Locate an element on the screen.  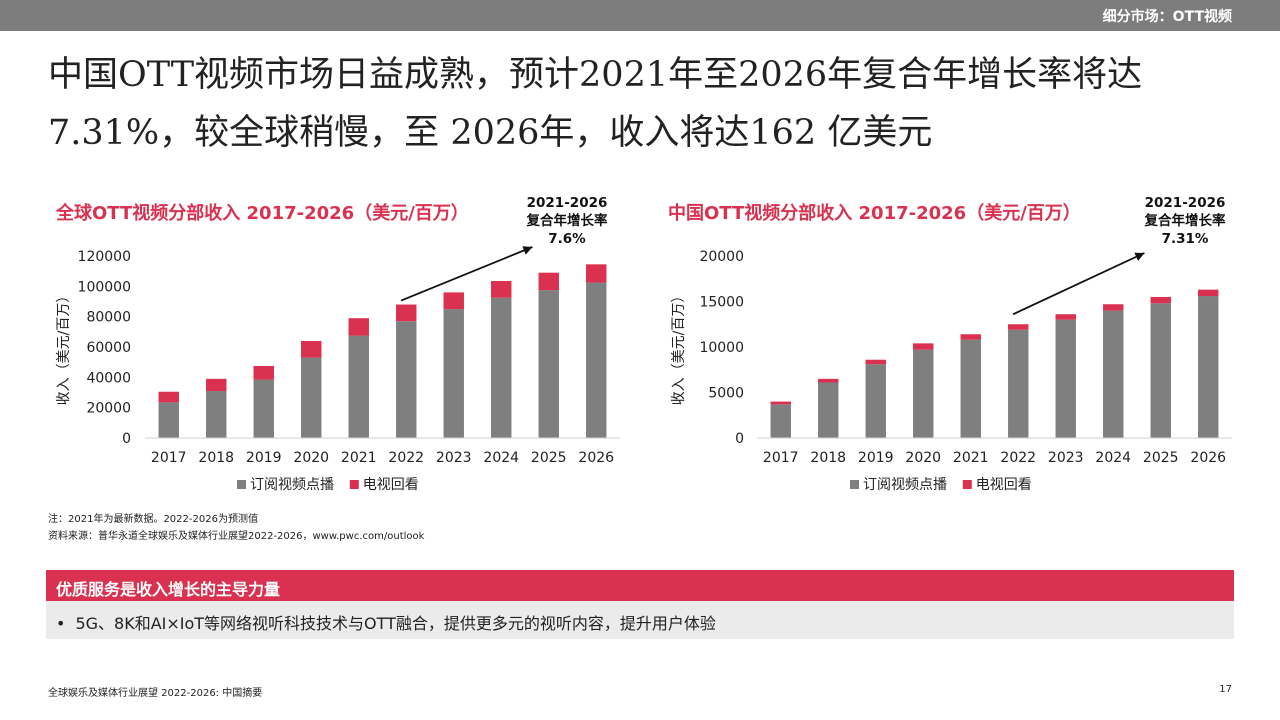
china-xtick-2017: 2017 is located at coordinates (781, 458).